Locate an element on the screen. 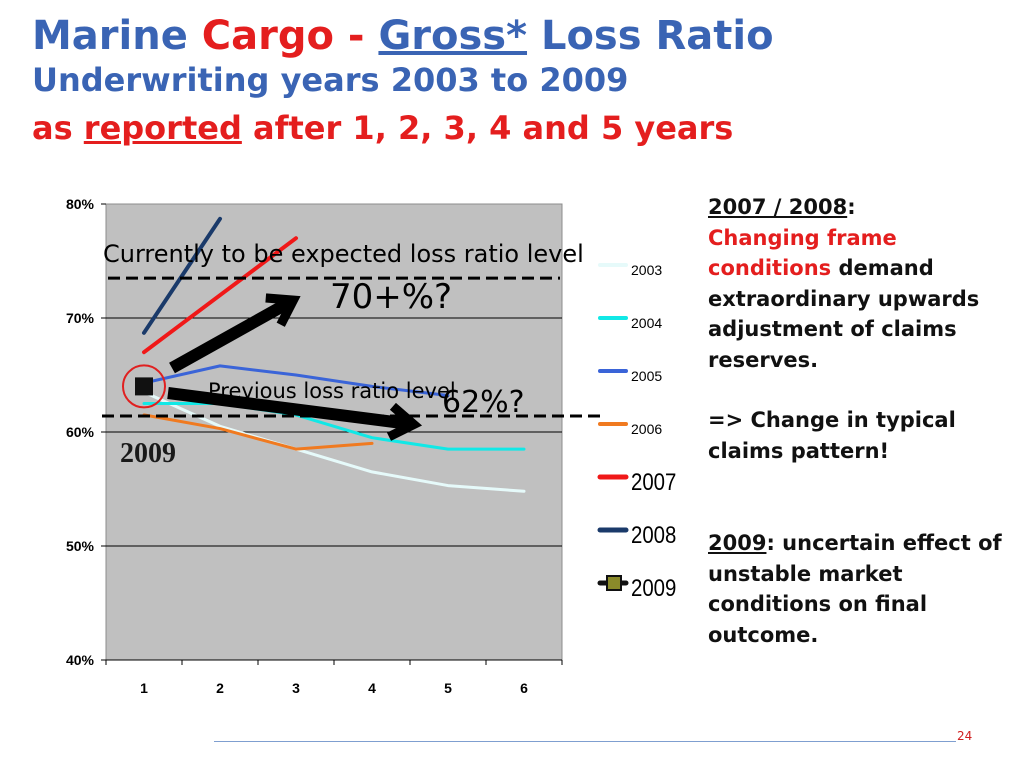 The width and height of the screenshot is (1024, 768). note-claims-pattern: => Change in typical claims pattern! is located at coordinates (832, 435).